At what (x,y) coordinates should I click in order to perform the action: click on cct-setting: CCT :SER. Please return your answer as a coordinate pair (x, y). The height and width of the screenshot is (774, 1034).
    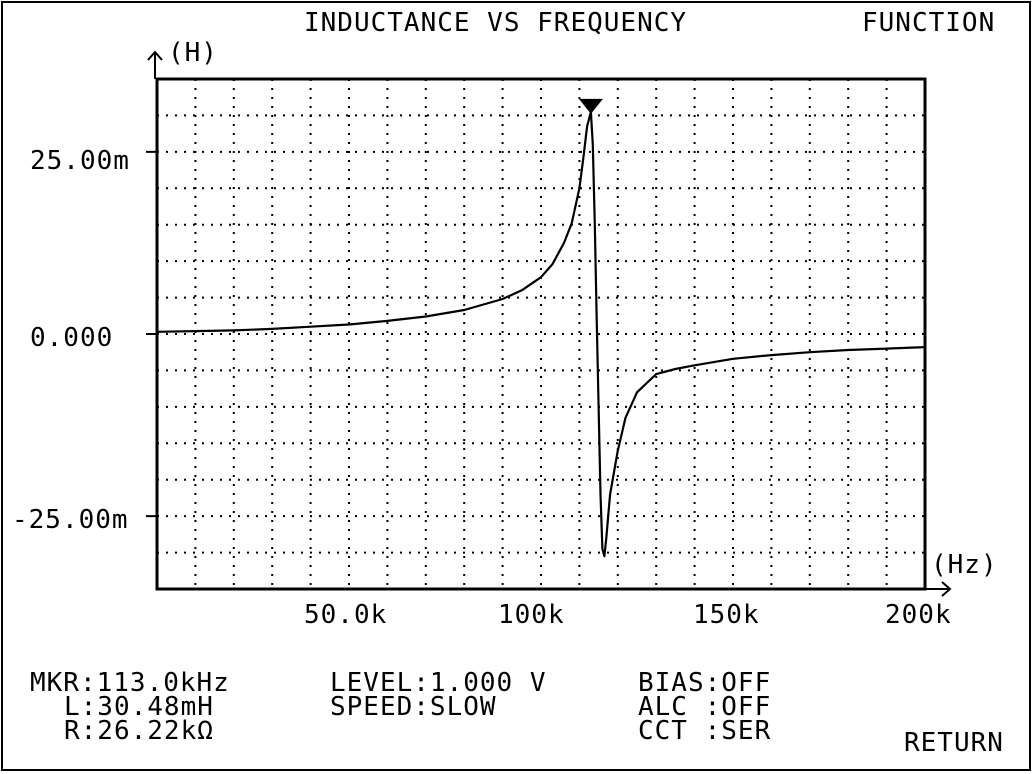
    Looking at the image, I should click on (705, 731).